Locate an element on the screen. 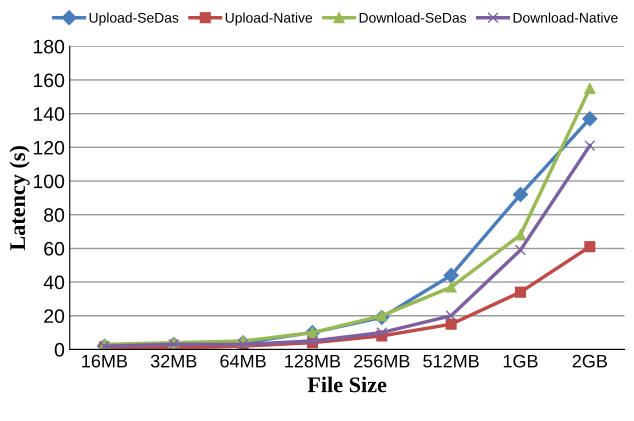 The width and height of the screenshot is (634, 421). x-tick-label: 64MB is located at coordinates (243, 361).